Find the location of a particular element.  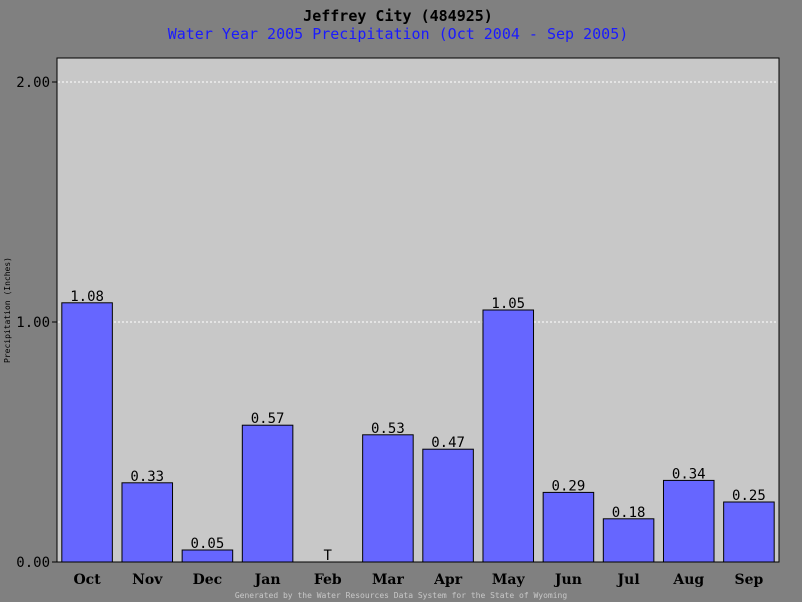

x-category-label: Aug is located at coordinates (688, 580).